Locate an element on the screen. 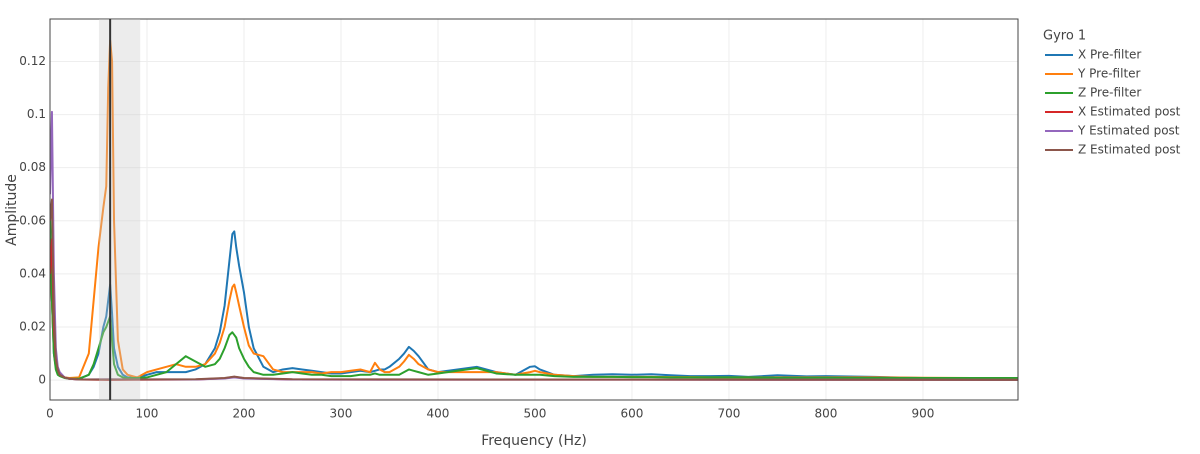 The height and width of the screenshot is (454, 1200). x-tick-label: 300 is located at coordinates (341, 414).